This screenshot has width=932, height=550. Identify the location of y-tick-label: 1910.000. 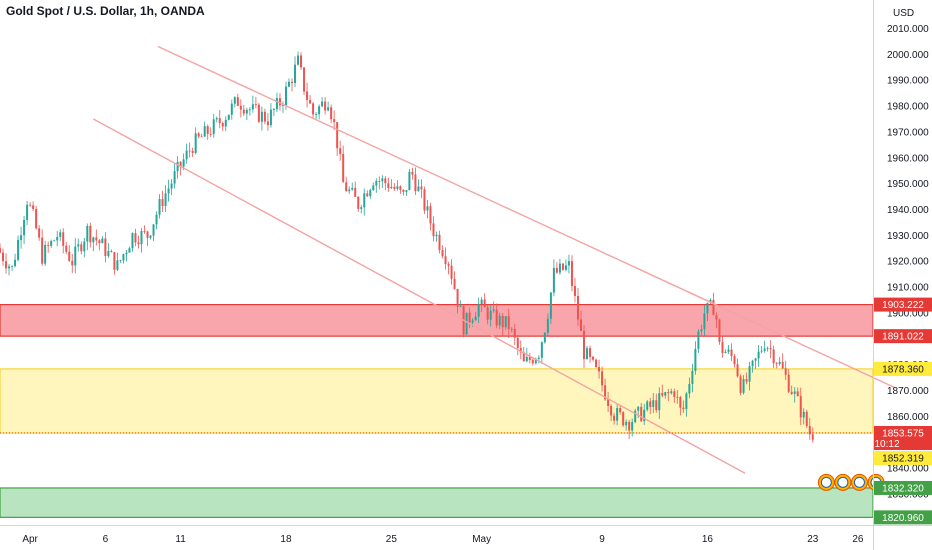
(908, 288).